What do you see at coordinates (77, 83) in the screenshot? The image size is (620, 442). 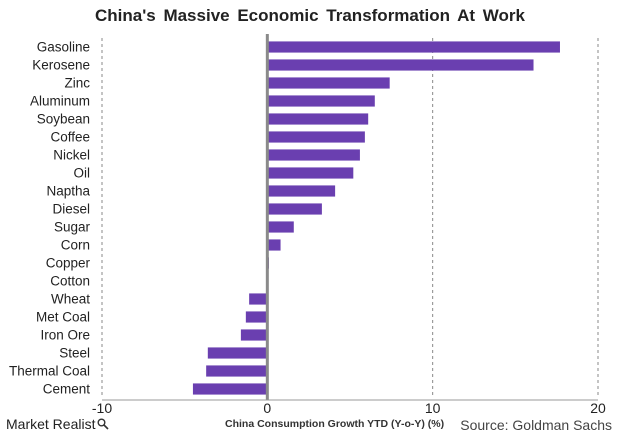 I see `category-label: Zinc` at bounding box center [77, 83].